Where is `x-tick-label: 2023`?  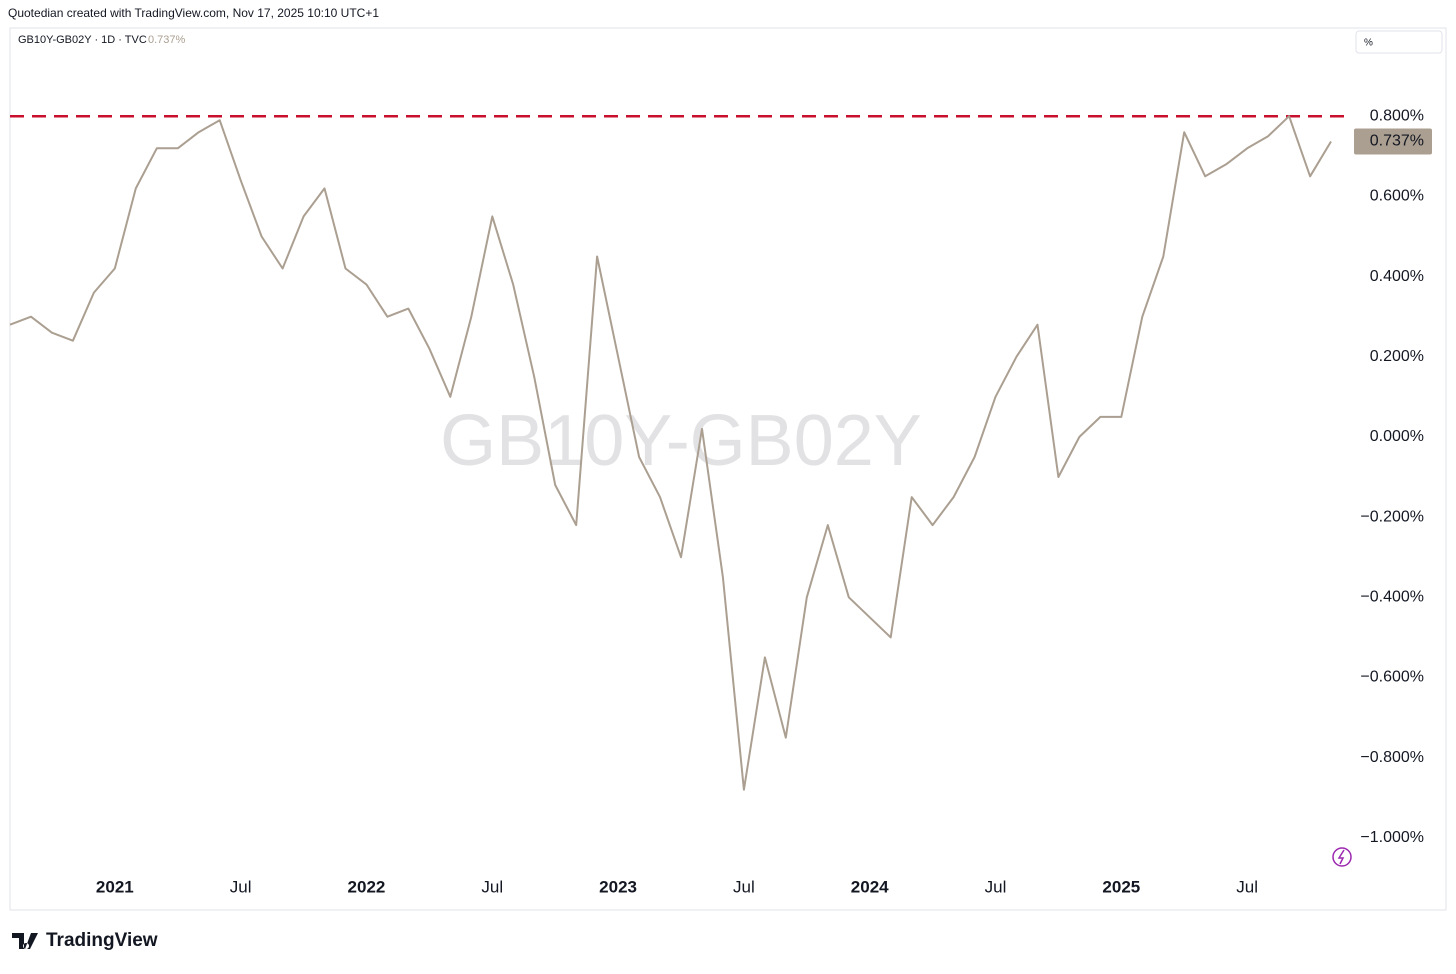
x-tick-label: 2023 is located at coordinates (618, 886).